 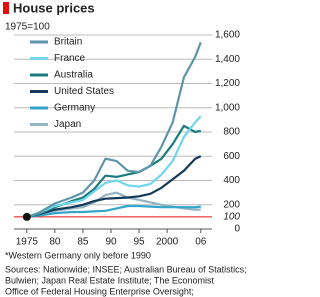 What do you see at coordinates (231, 180) in the screenshot?
I see `y-tick-label: 400` at bounding box center [231, 180].